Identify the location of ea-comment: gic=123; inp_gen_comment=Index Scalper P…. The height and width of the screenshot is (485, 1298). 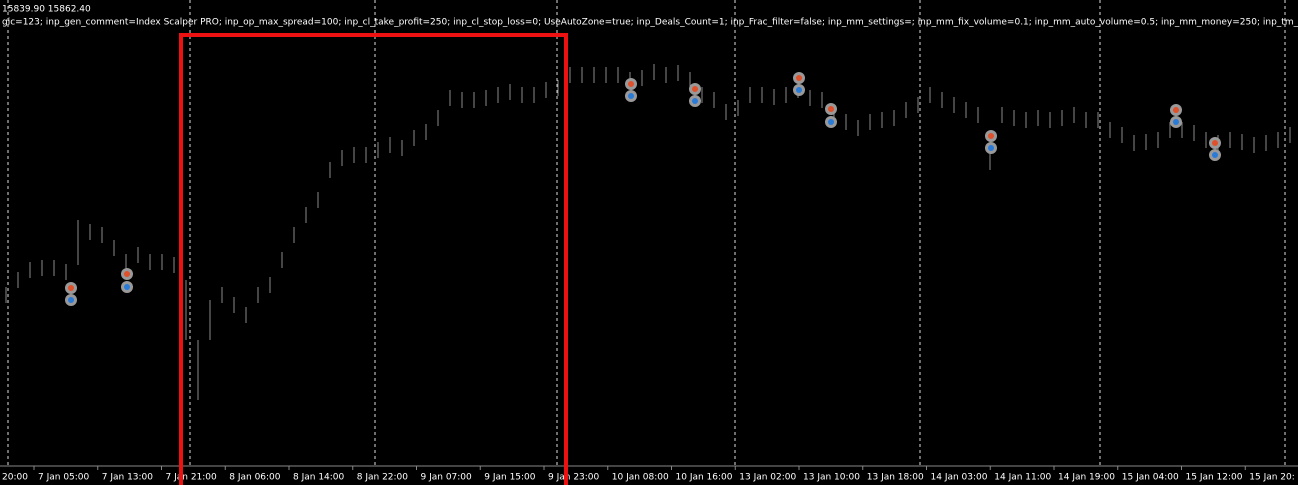
(650, 23).